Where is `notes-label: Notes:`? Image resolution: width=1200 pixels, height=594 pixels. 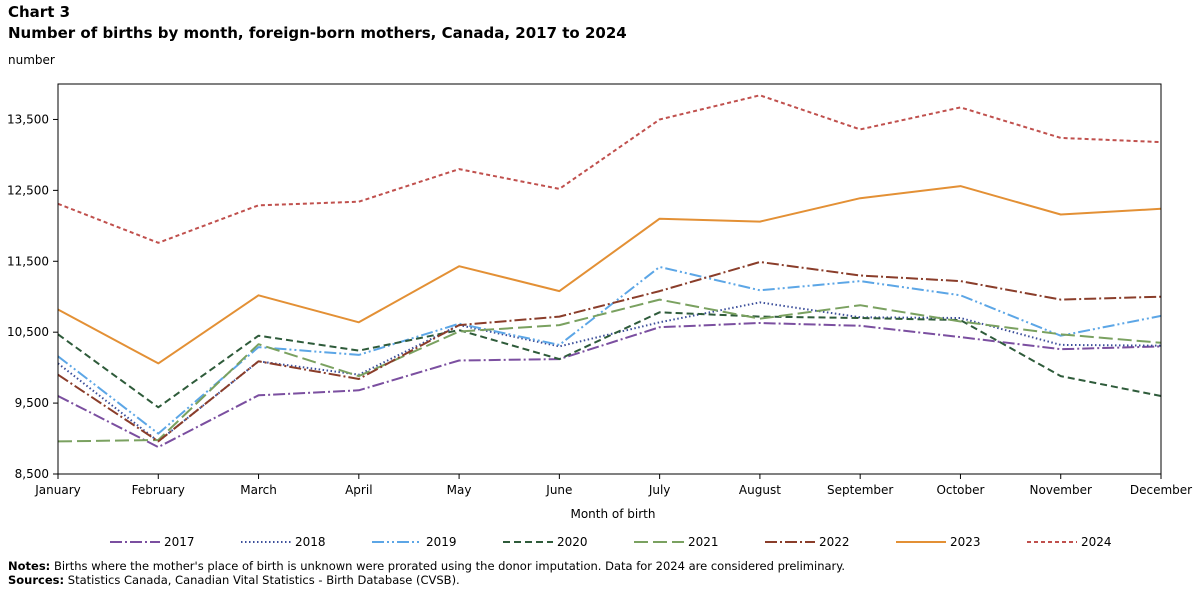 notes-label: Notes: is located at coordinates (29, 566).